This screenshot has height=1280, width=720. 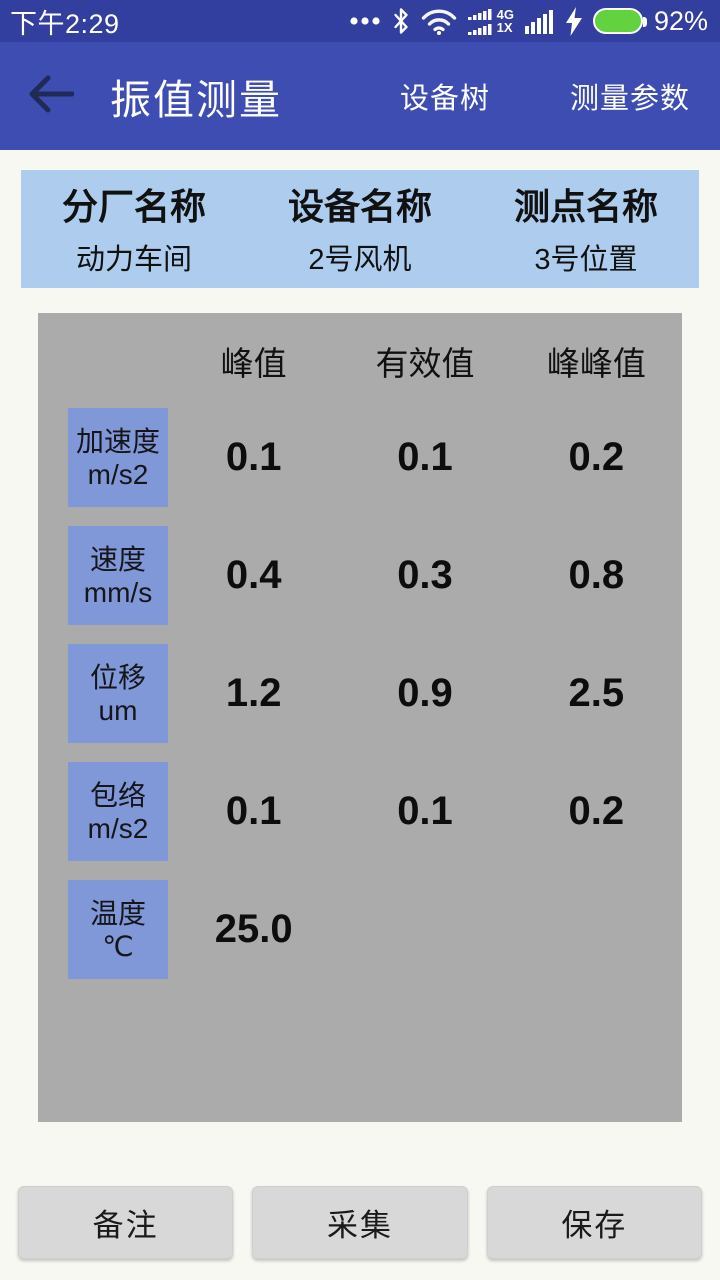 I want to click on row-label-cell: 温度 ℃, so click(x=103, y=929).